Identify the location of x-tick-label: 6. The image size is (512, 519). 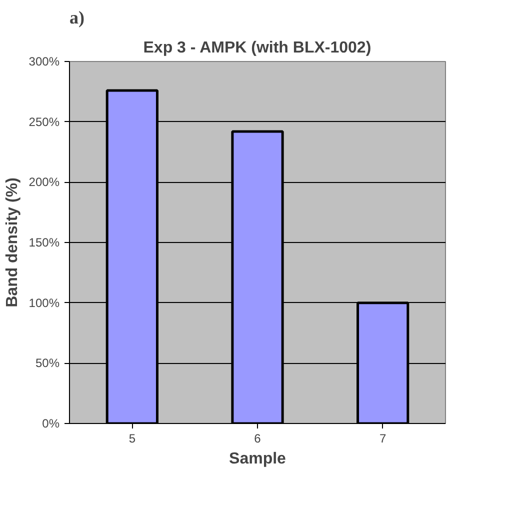
(258, 439).